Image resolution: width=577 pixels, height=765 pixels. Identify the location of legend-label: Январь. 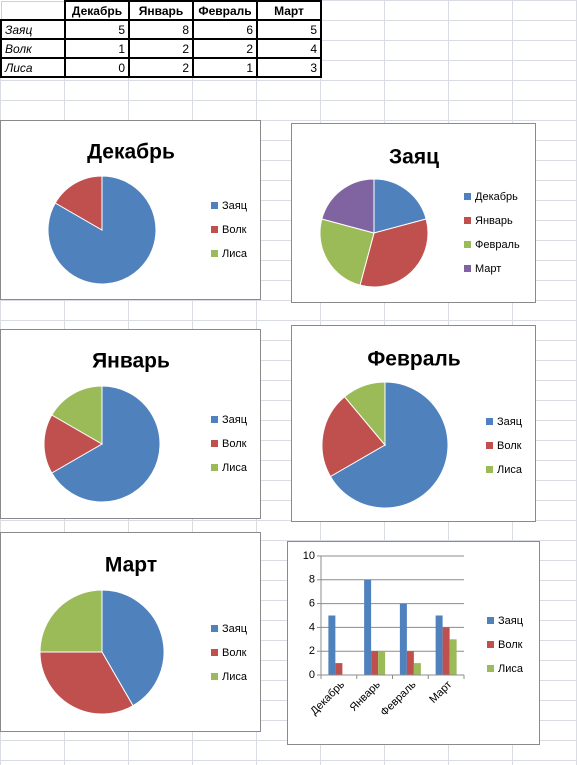
(494, 221).